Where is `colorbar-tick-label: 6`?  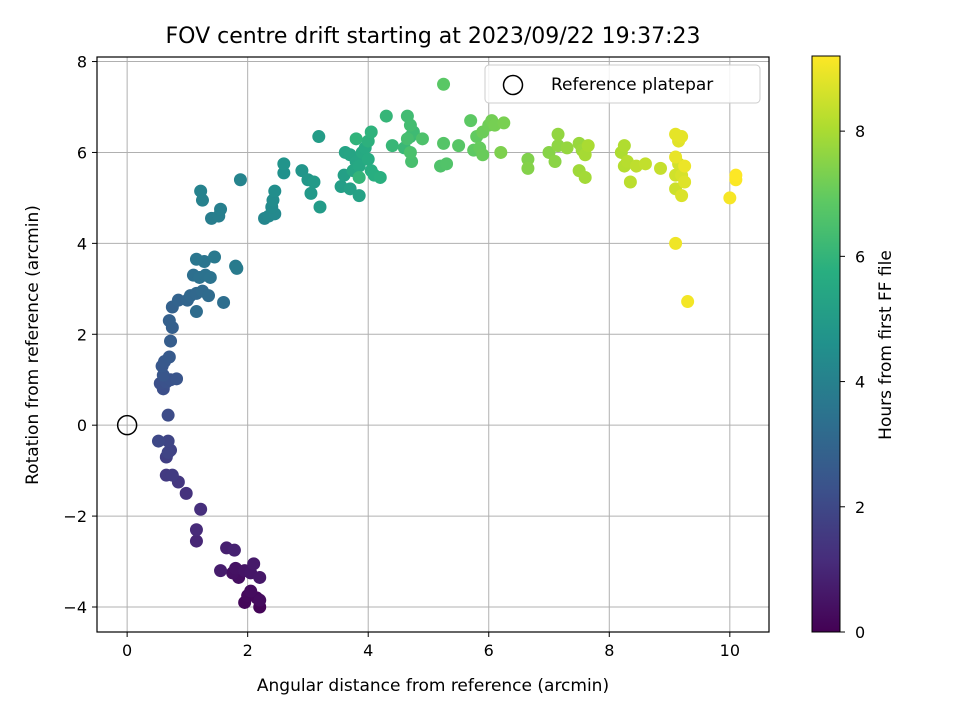 colorbar-tick-label: 6 is located at coordinates (860, 256).